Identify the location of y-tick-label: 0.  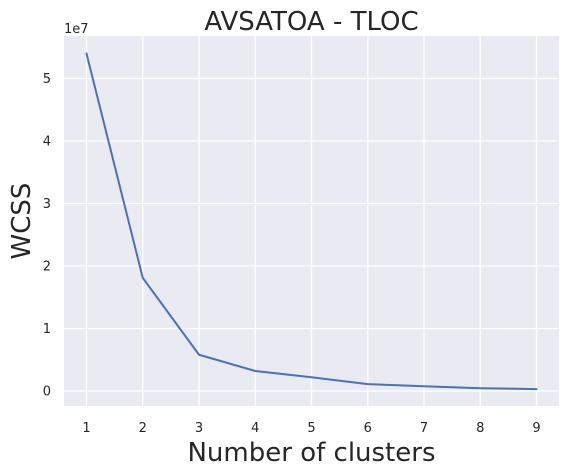
(47, 392).